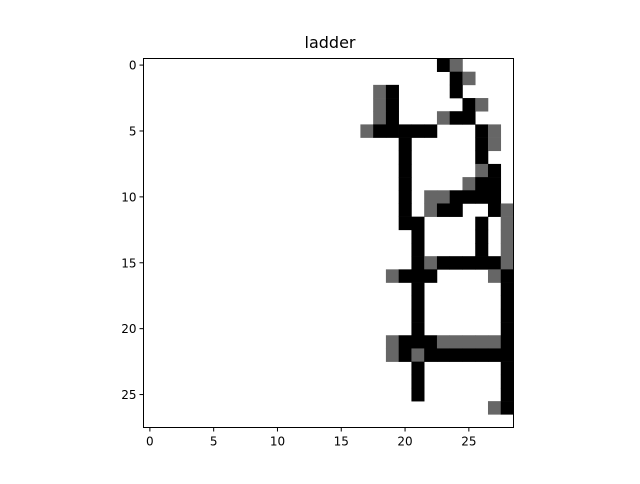  What do you see at coordinates (404, 442) in the screenshot?
I see `x-tick-label: 20` at bounding box center [404, 442].